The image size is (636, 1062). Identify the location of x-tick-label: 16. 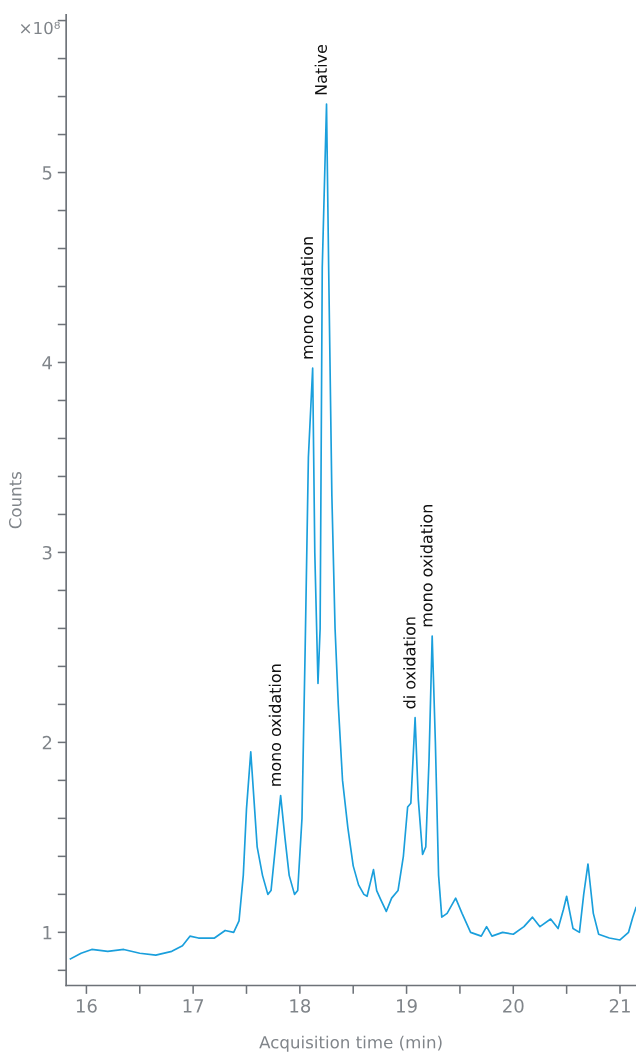
(86, 1006).